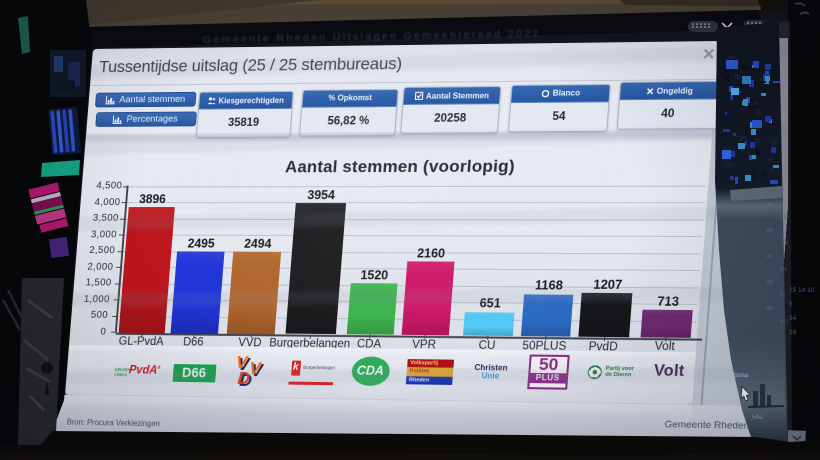  What do you see at coordinates (732, 376) in the screenshot?
I see `svg-text: s Brandsma` at bounding box center [732, 376].